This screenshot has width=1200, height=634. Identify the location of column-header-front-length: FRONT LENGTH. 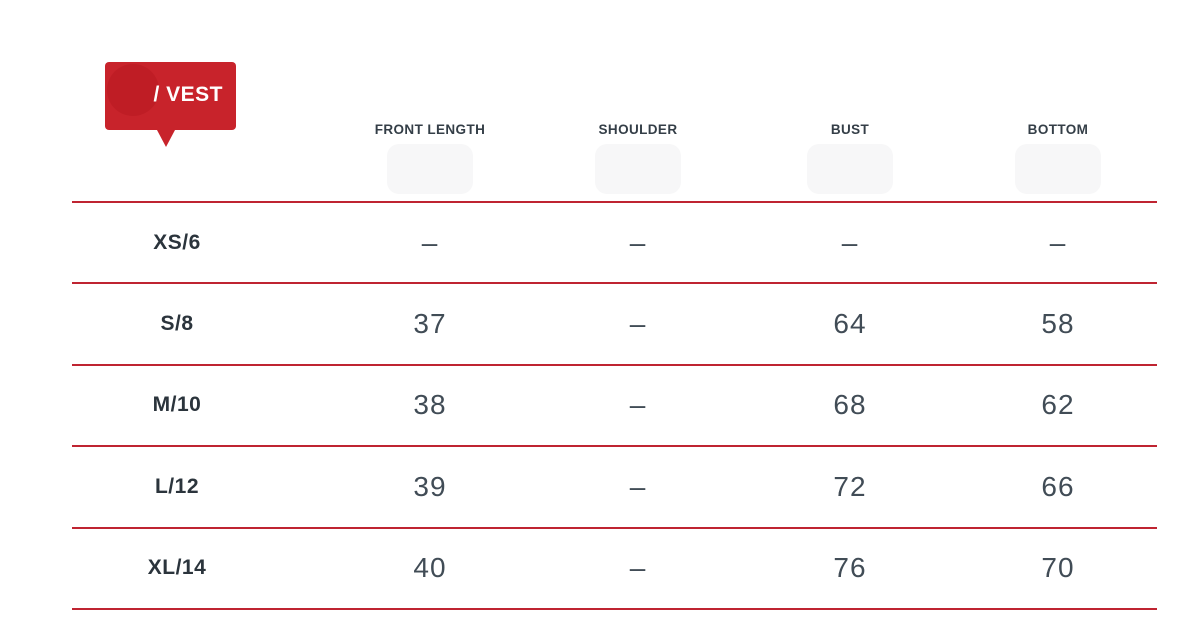
(430, 129).